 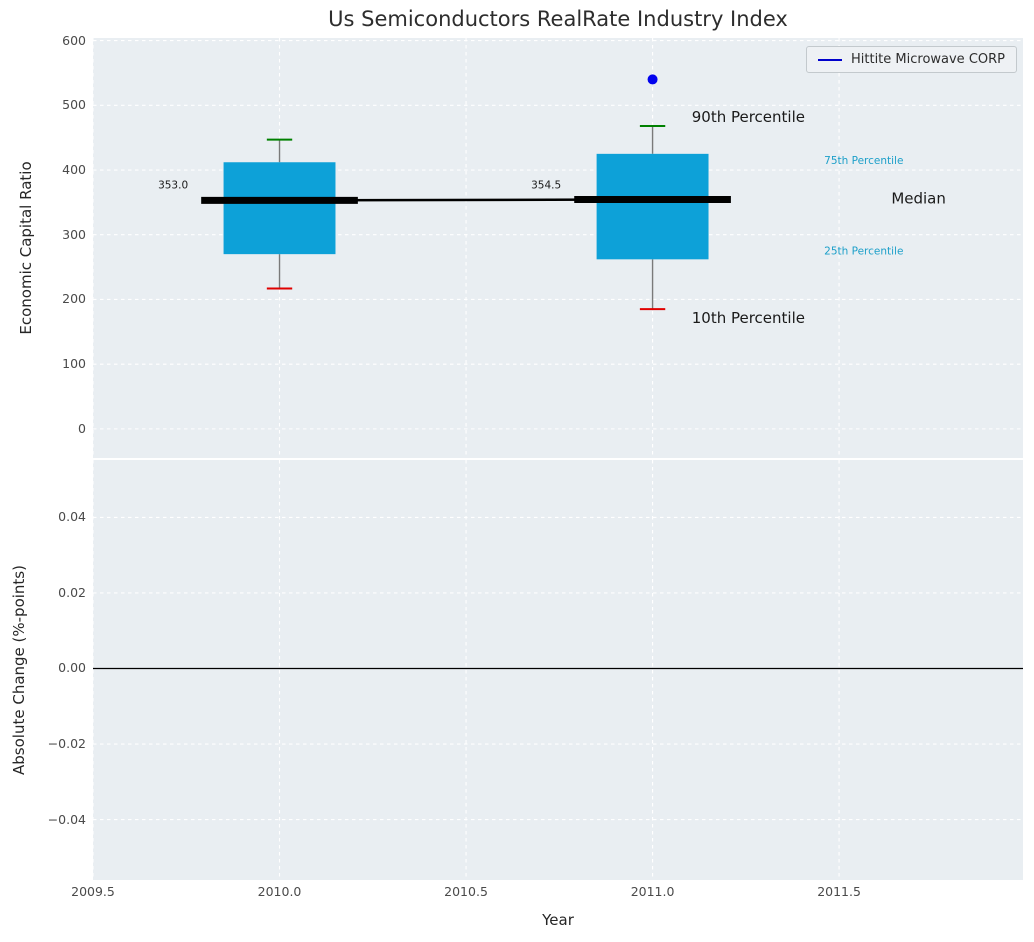 I want to click on legend-line-sample, so click(x=829, y=59).